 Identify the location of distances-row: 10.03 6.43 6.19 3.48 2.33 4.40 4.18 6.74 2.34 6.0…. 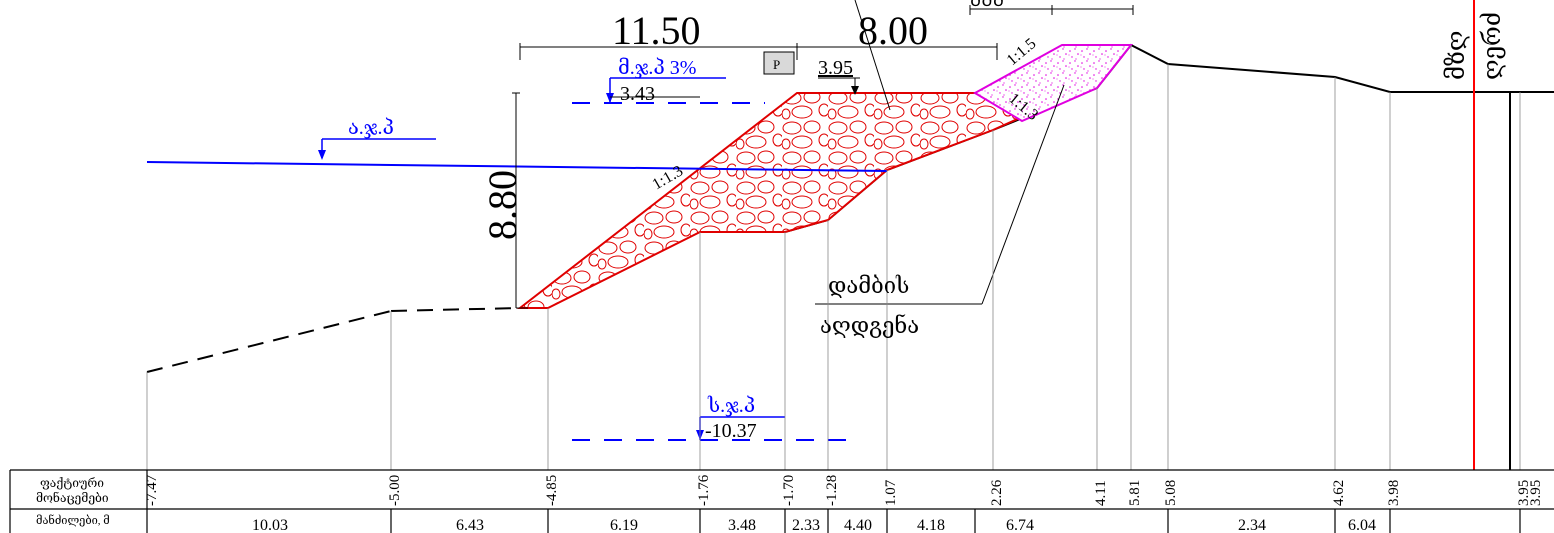
(814, 525).